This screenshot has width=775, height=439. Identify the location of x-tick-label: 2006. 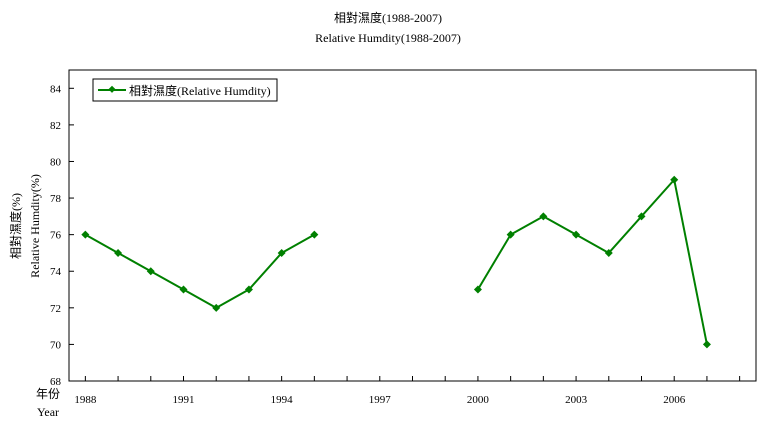
(674, 400).